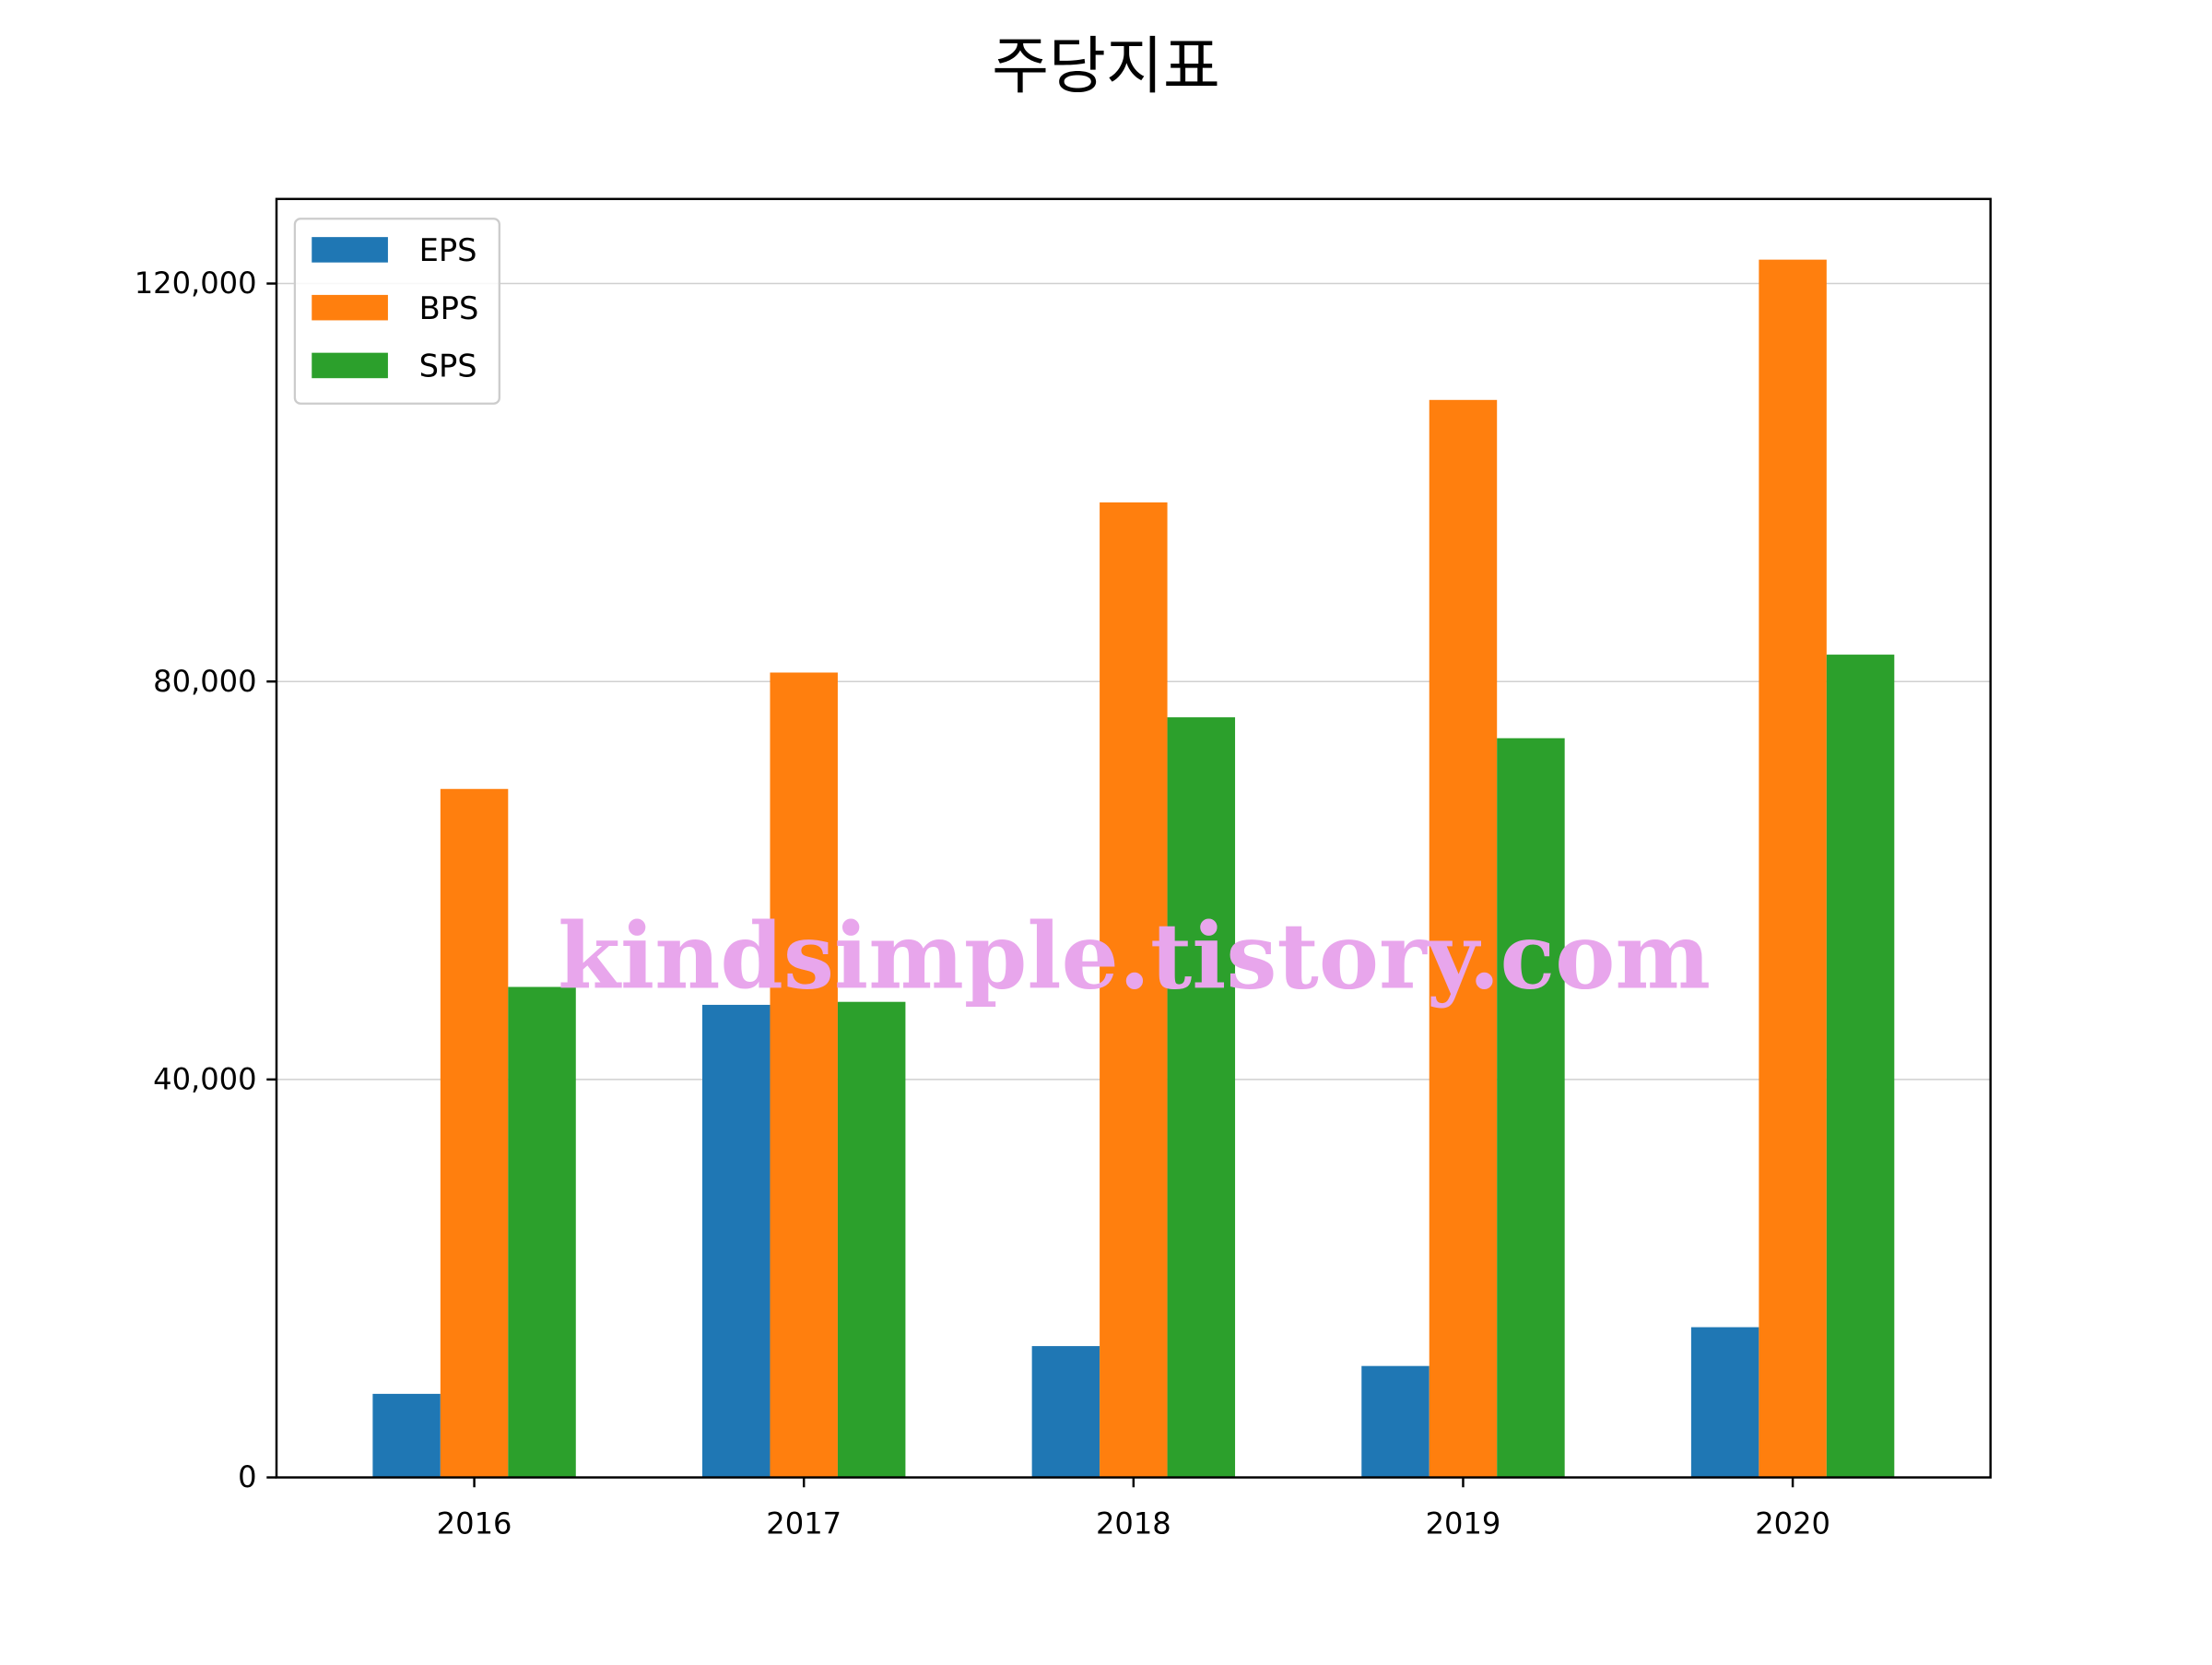 The height and width of the screenshot is (1665, 2212). I want to click on legend-swatch-bps, so click(350, 308).